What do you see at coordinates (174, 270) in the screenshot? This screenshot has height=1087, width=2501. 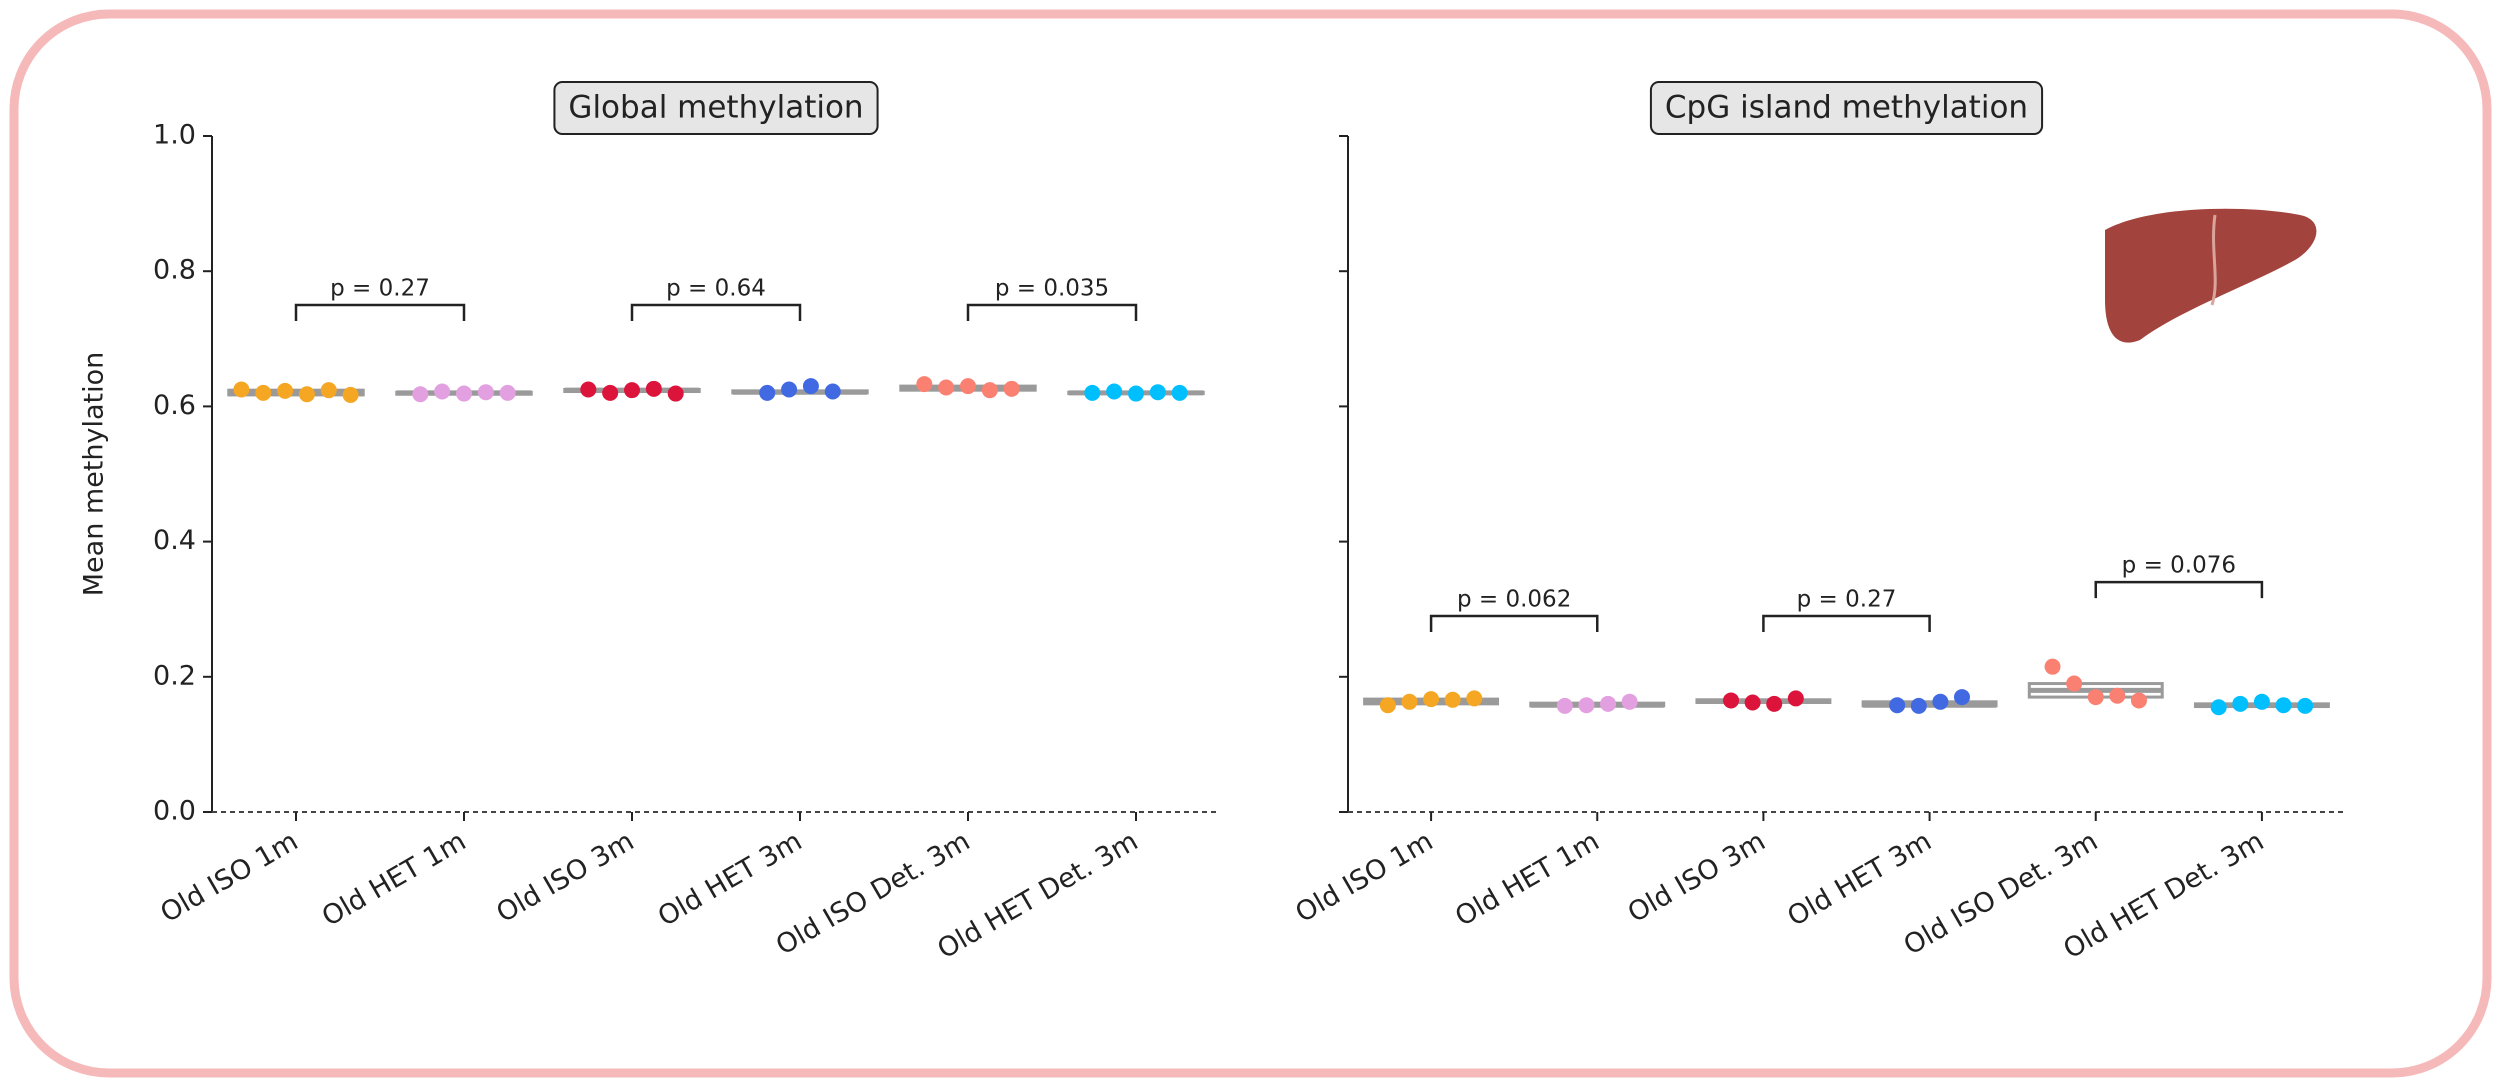 I see `y-tick-label: 0.8` at bounding box center [174, 270].